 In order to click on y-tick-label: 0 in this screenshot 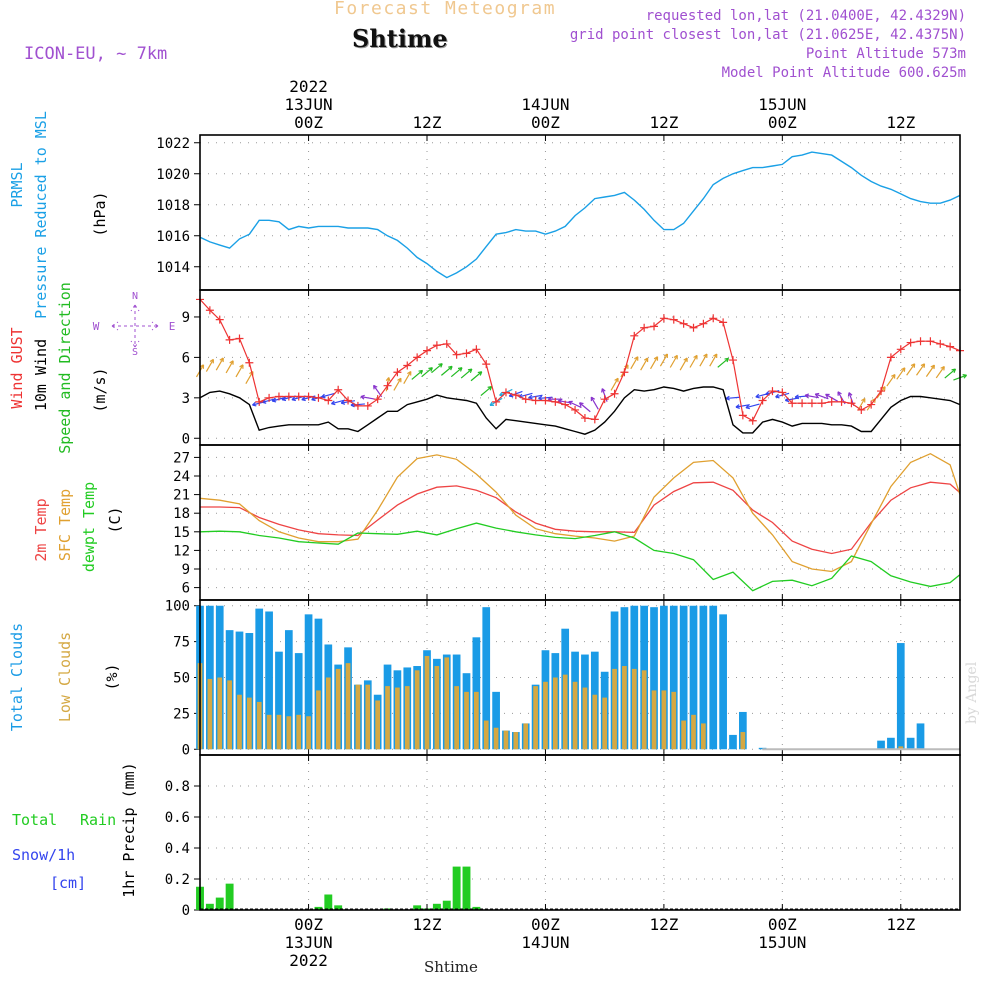, I will do `click(186, 439)`.